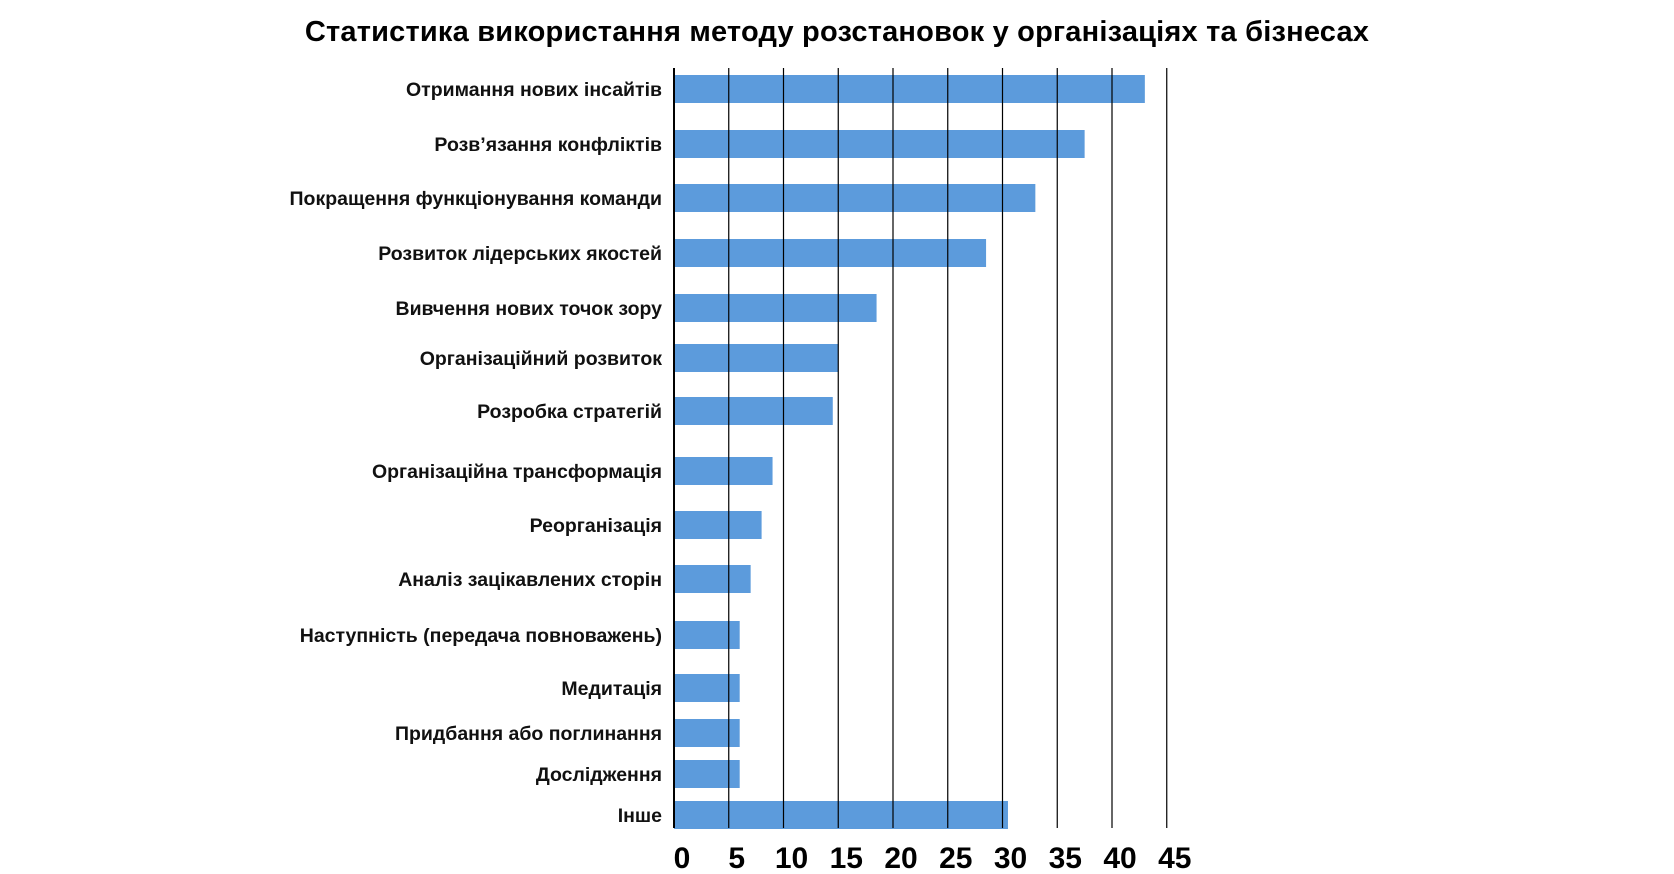 Image resolution: width=1674 pixels, height=874 pixels. I want to click on category-label: Придбання або поглинання, so click(528, 734).